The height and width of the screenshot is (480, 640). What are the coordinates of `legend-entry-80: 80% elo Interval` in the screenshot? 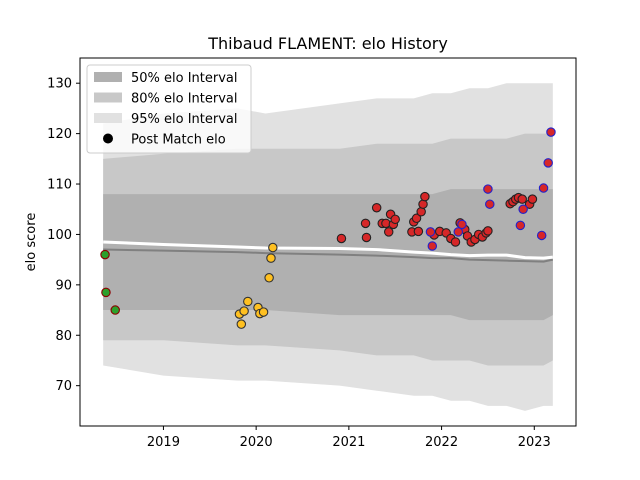 It's located at (184, 99).